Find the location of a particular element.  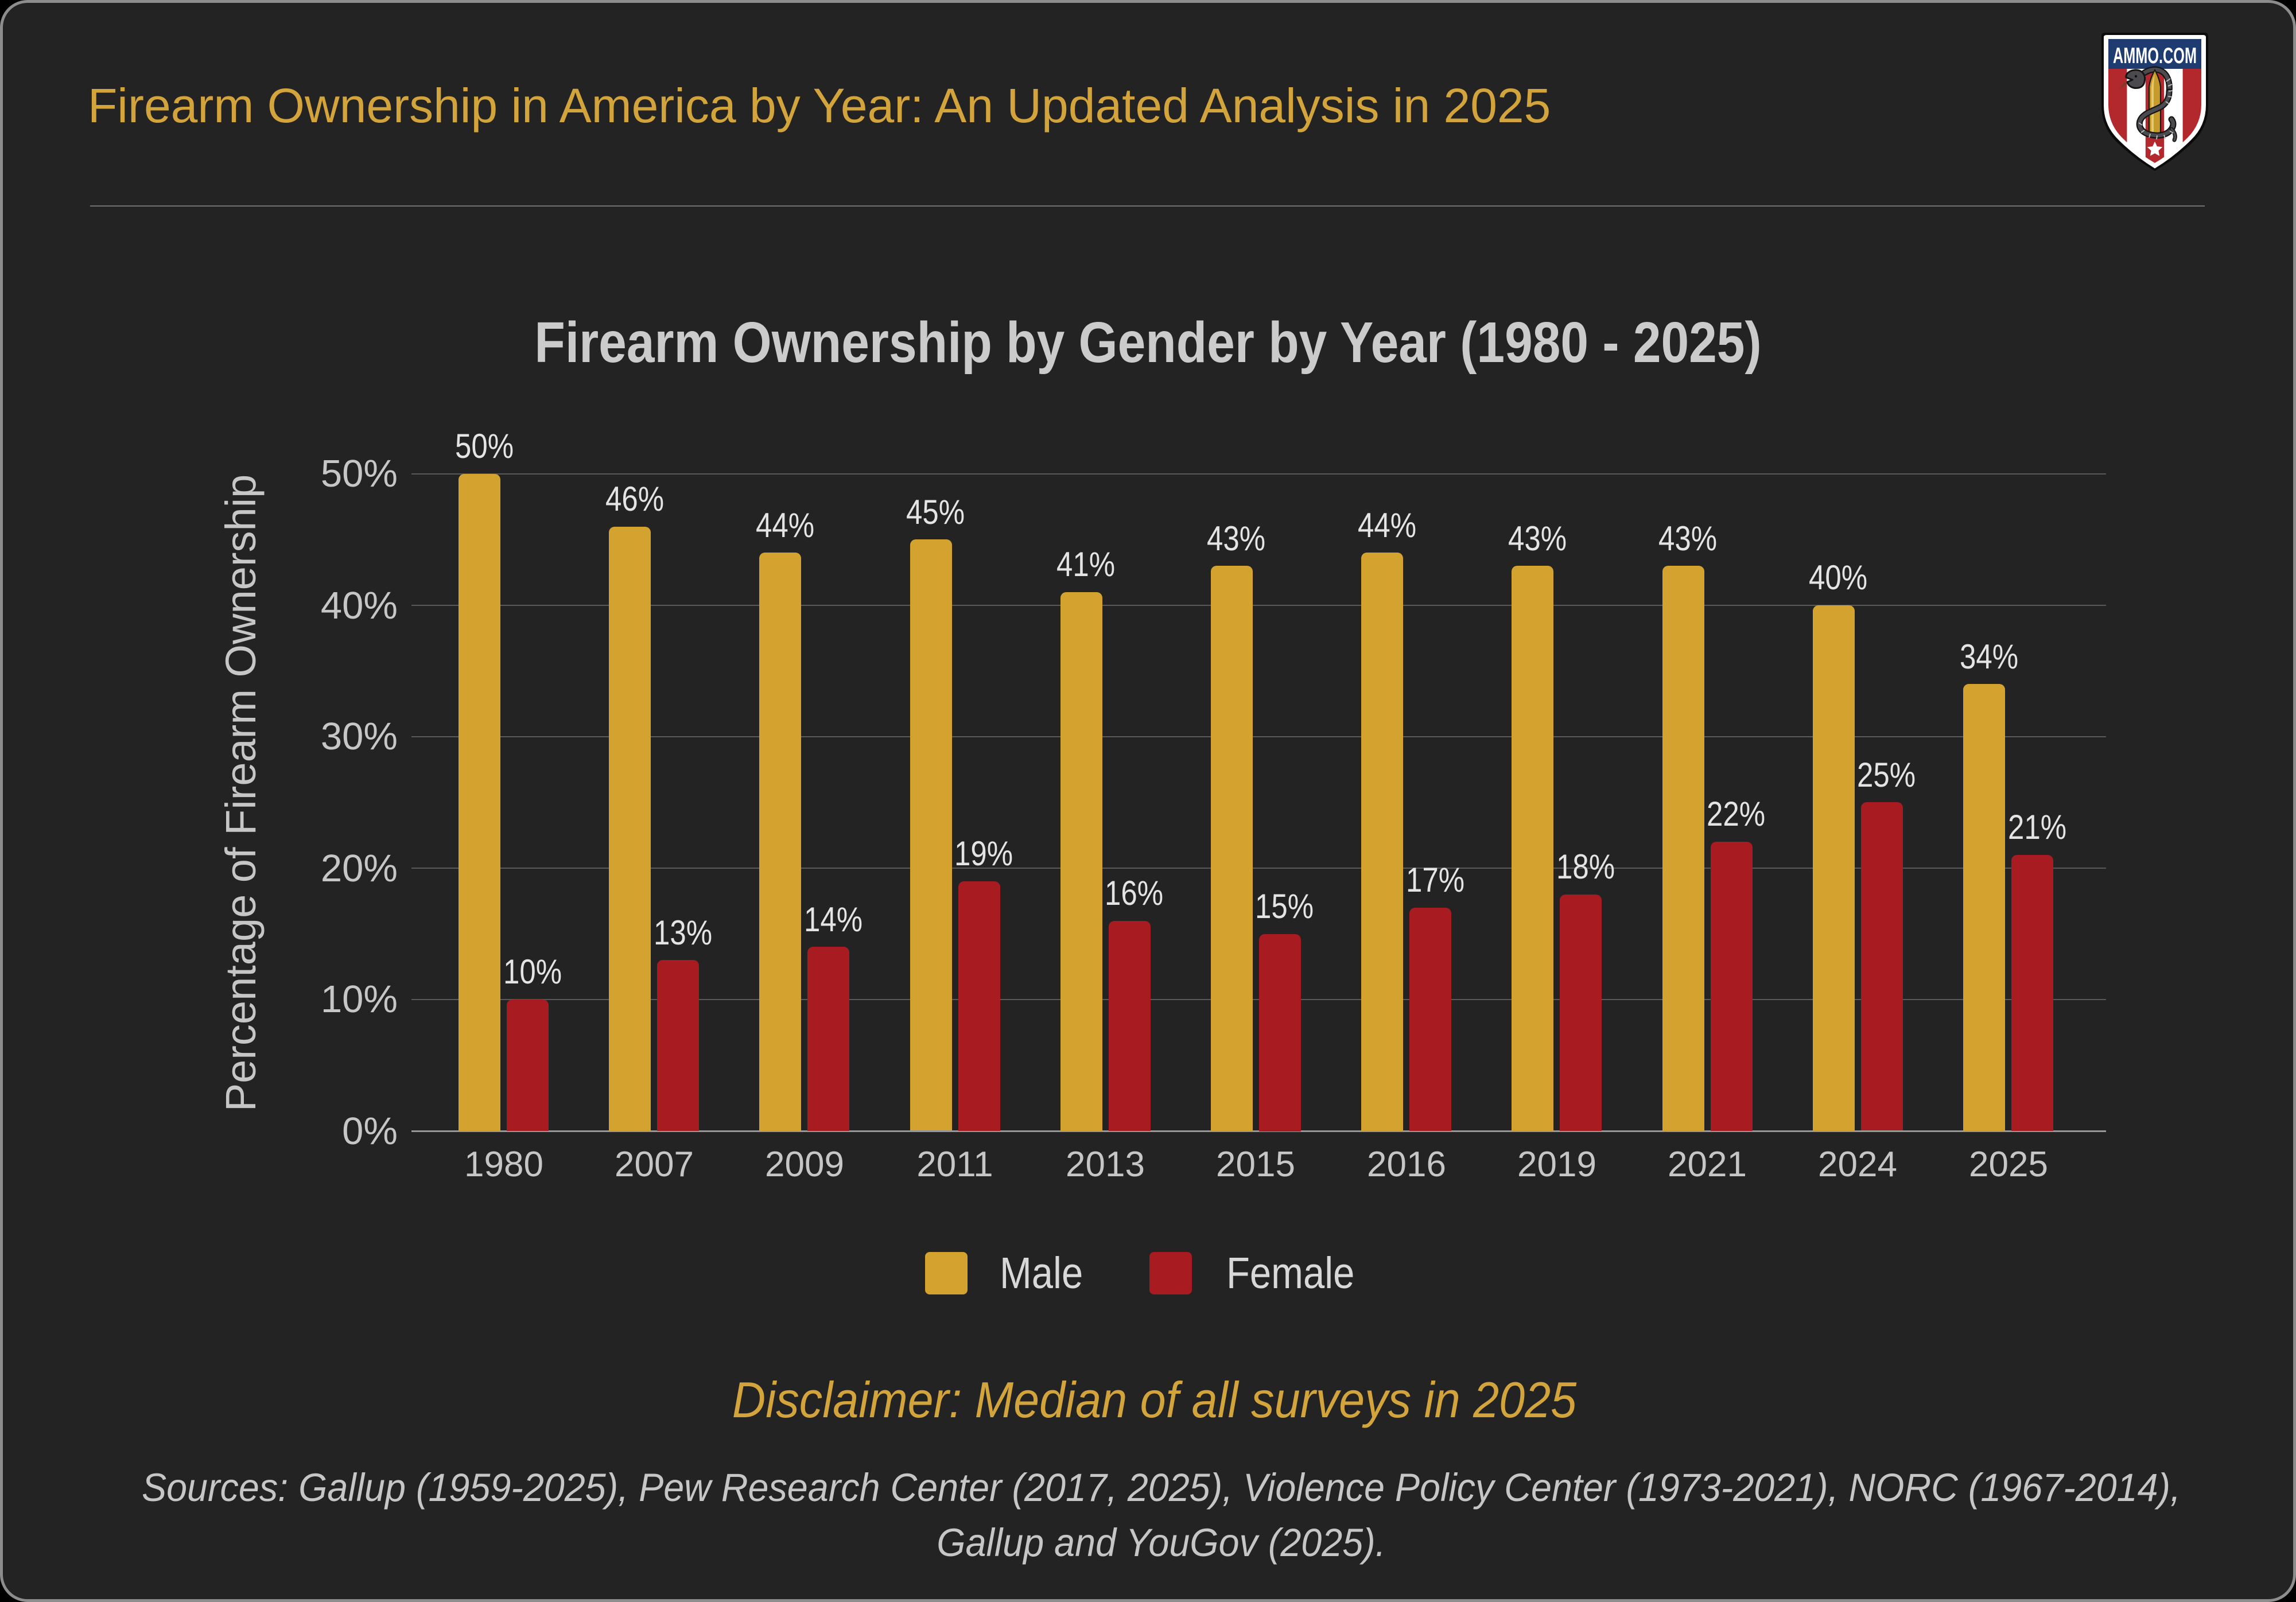

svg-text: AMMO.COM is located at coordinates (2155, 56).